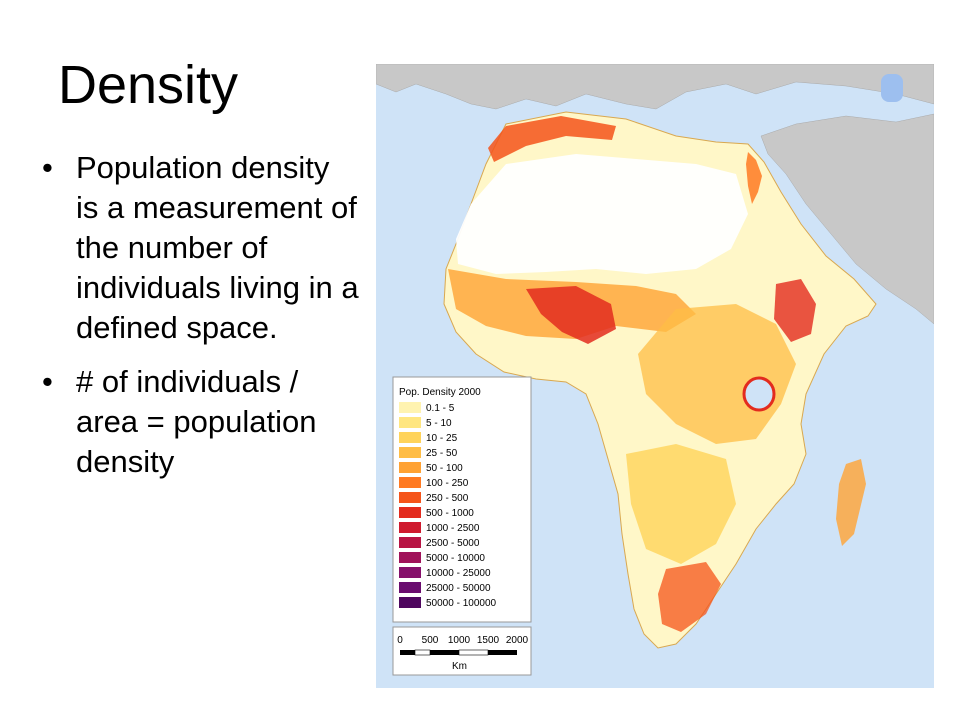 The height and width of the screenshot is (720, 960). Describe the element at coordinates (459, 640) in the screenshot. I see `scale-tick-label: 1000` at that location.